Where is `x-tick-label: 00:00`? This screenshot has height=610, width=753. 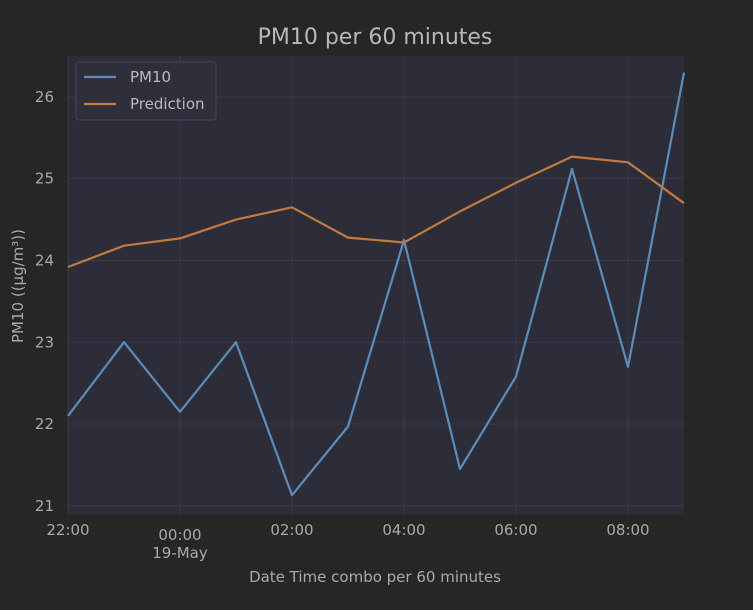 x-tick-label: 00:00 is located at coordinates (179, 535).